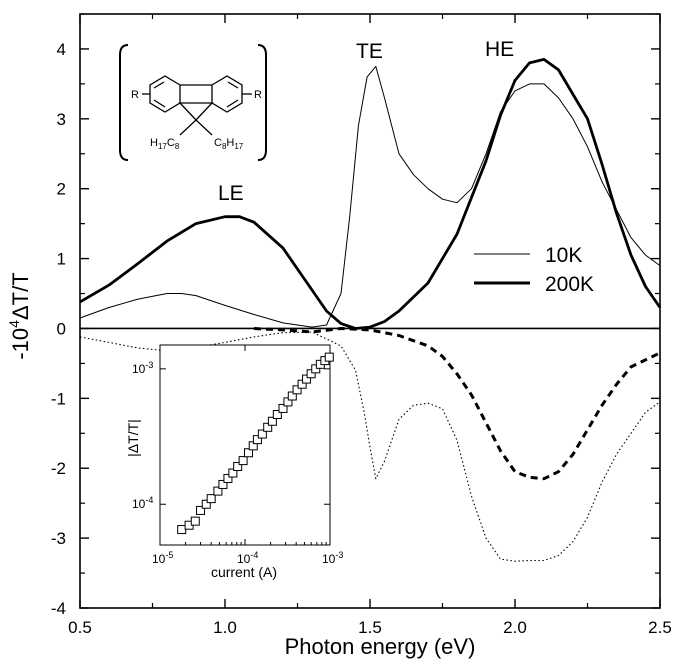 Image resolution: width=678 pixels, height=662 pixels. Describe the element at coordinates (193, 102) in the screenshot. I see `fluorene-structure` at that location.